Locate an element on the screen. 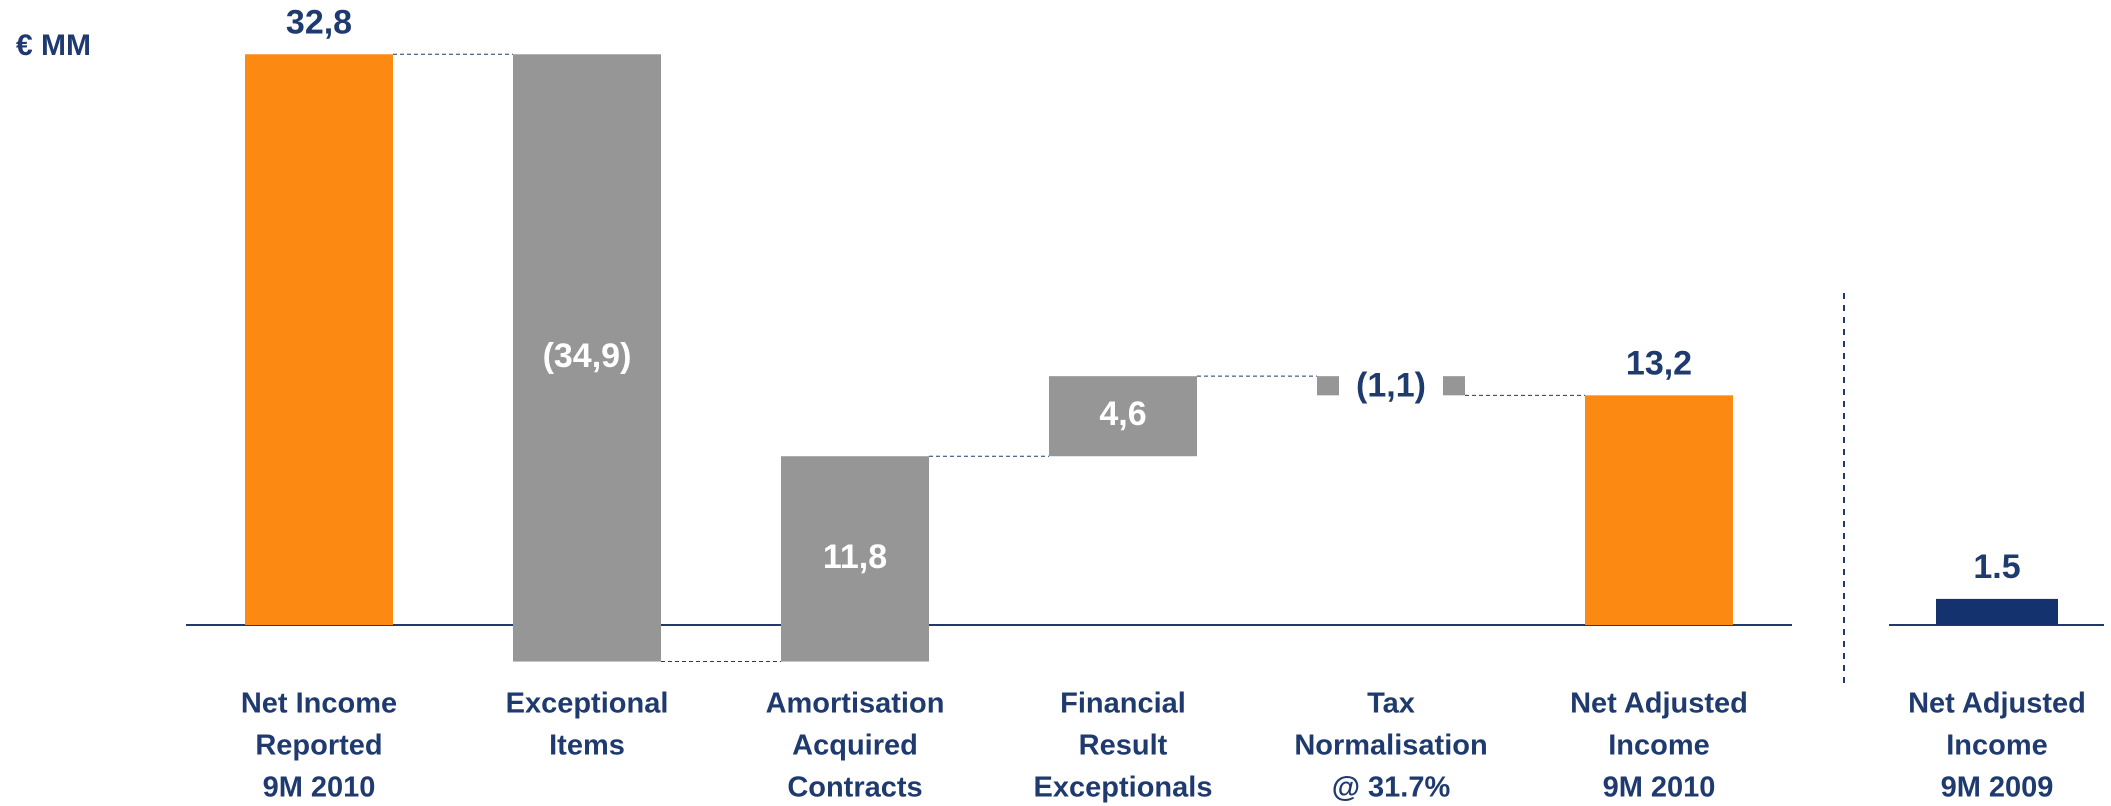  value-label: (34,9) is located at coordinates (587, 356).